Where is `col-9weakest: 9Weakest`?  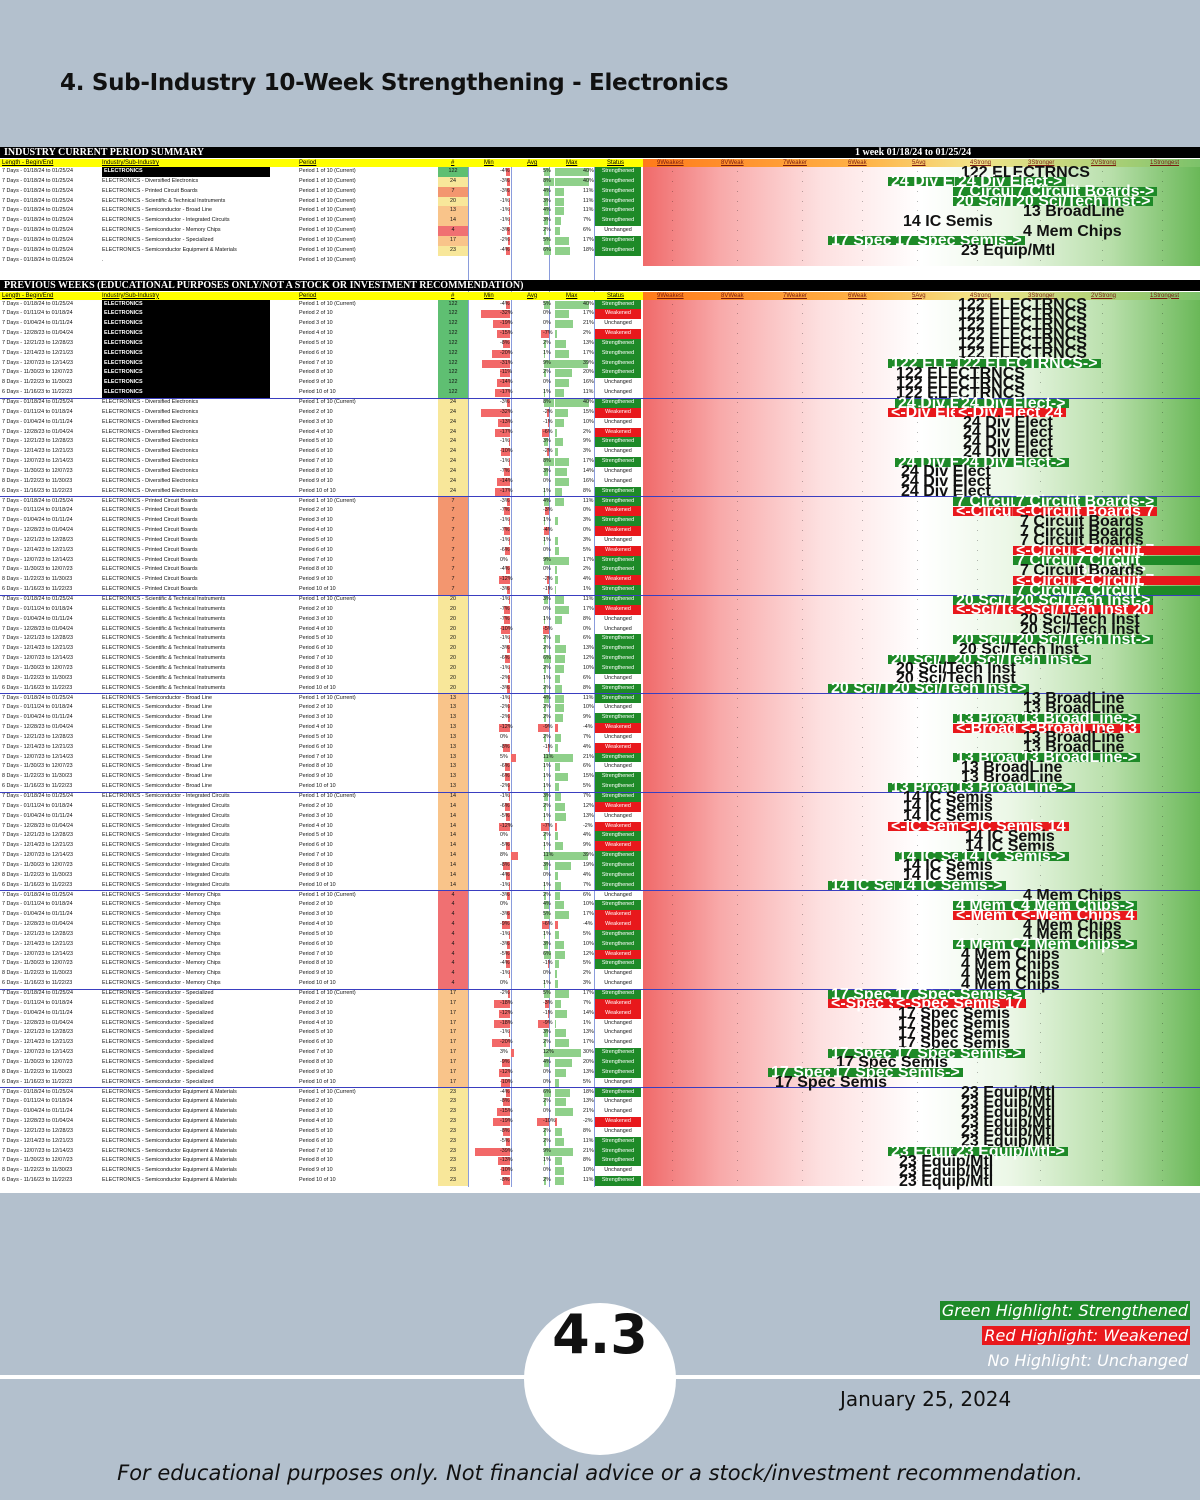 col-9weakest: 9Weakest is located at coordinates (670, 295).